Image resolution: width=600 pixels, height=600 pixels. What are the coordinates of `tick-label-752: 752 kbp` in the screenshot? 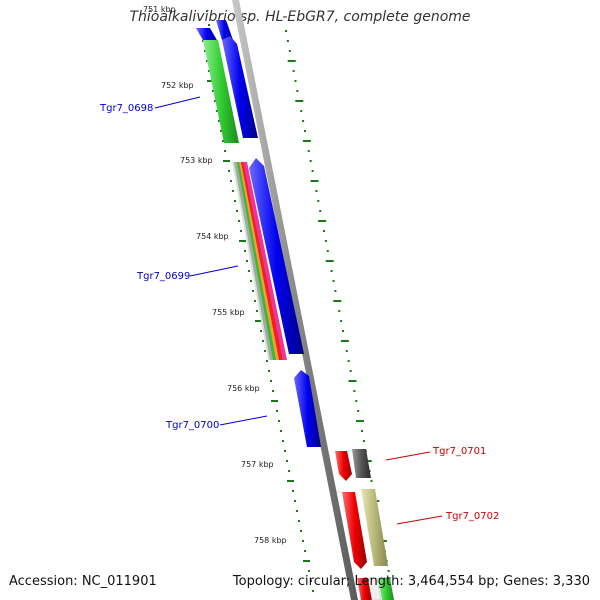 It's located at (177, 85).